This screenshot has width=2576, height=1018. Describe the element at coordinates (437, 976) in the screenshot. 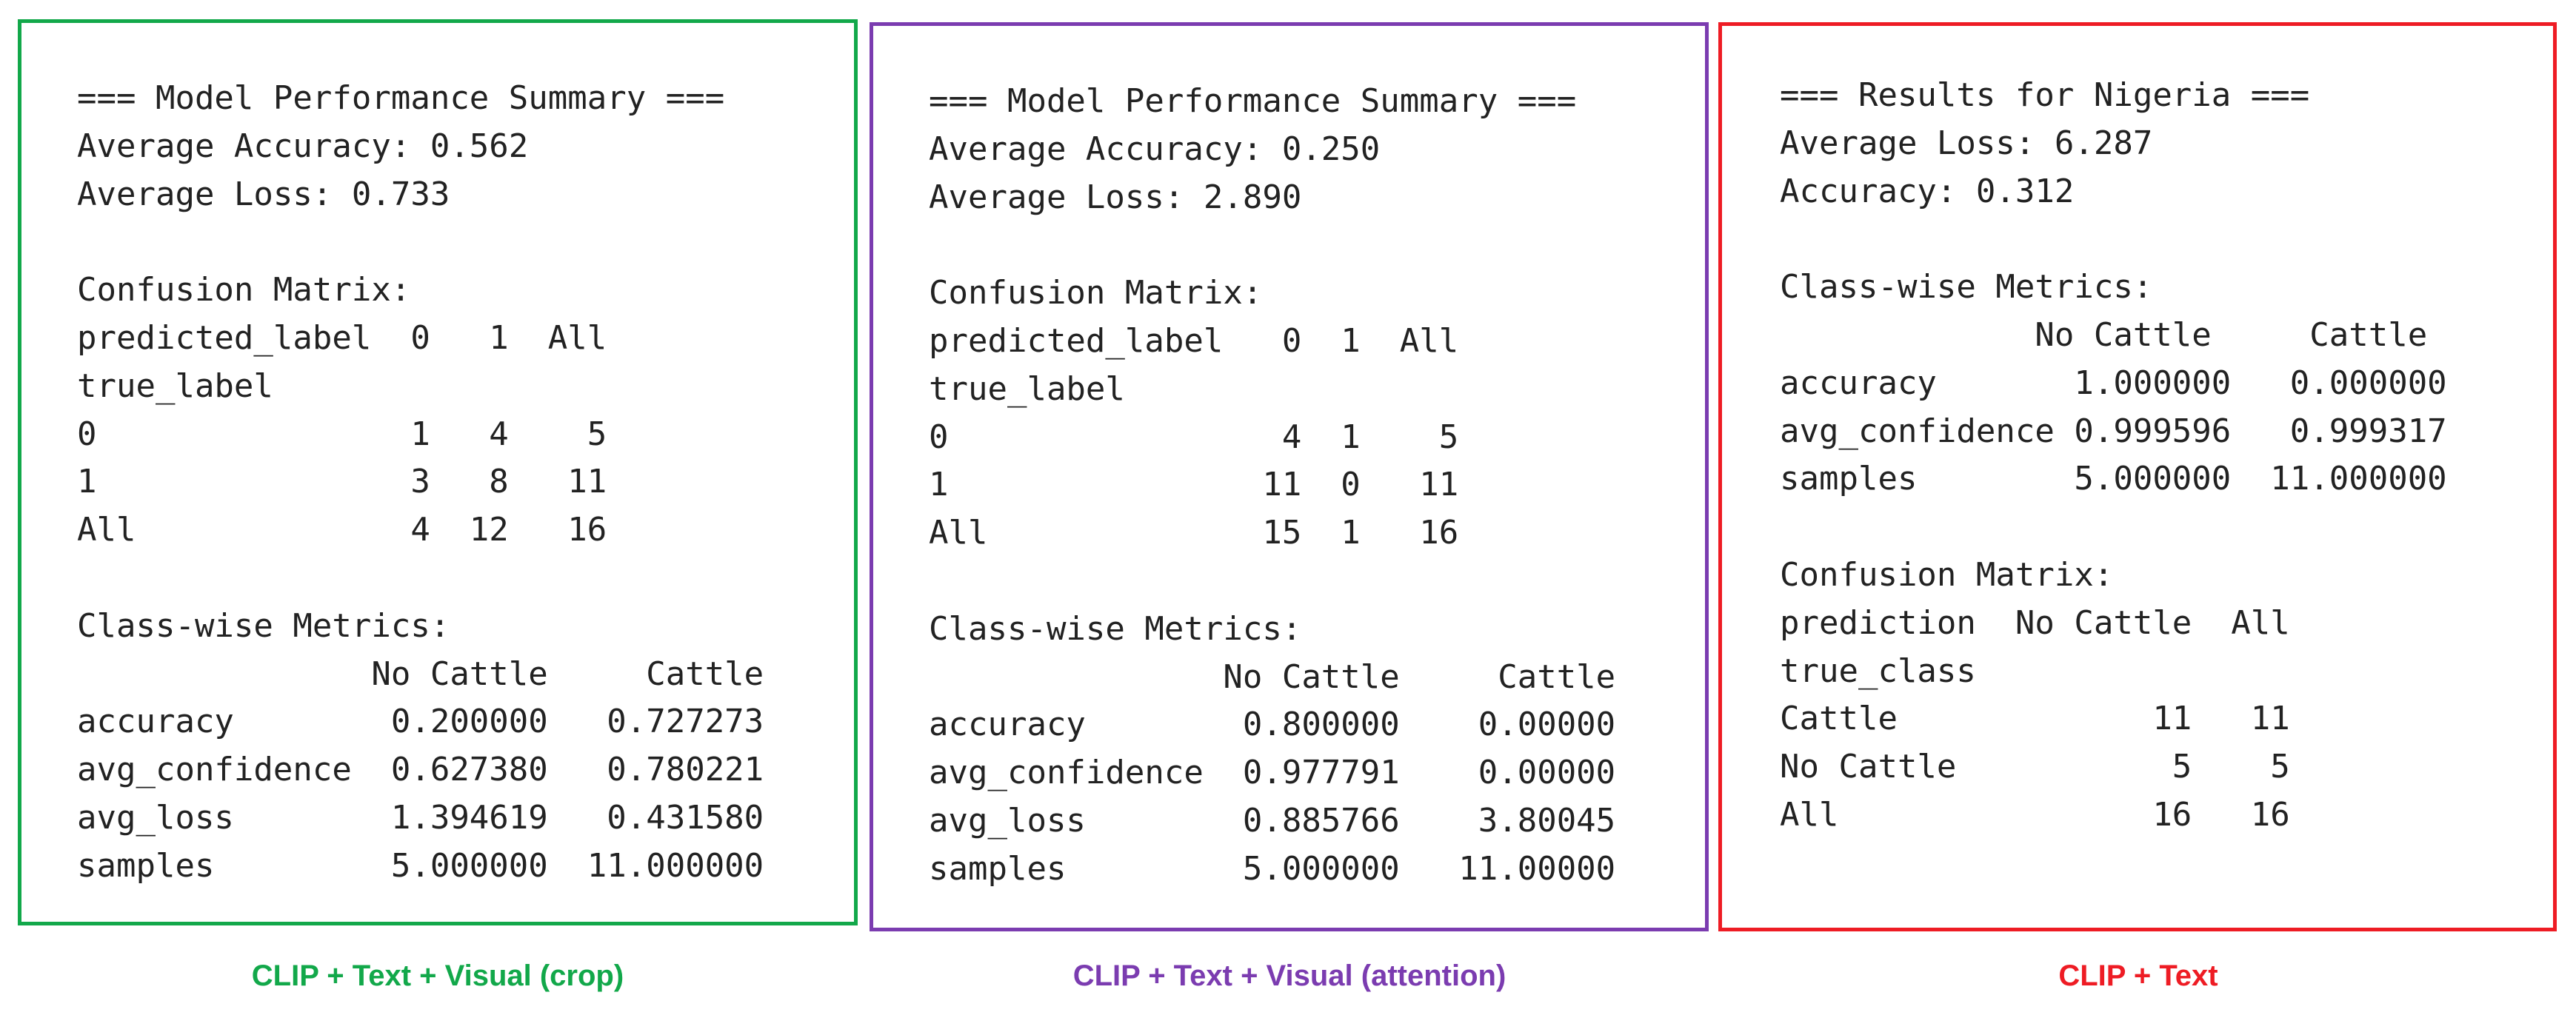

I see `caption-crop: CLIP + Text + Visual (crop)` at that location.